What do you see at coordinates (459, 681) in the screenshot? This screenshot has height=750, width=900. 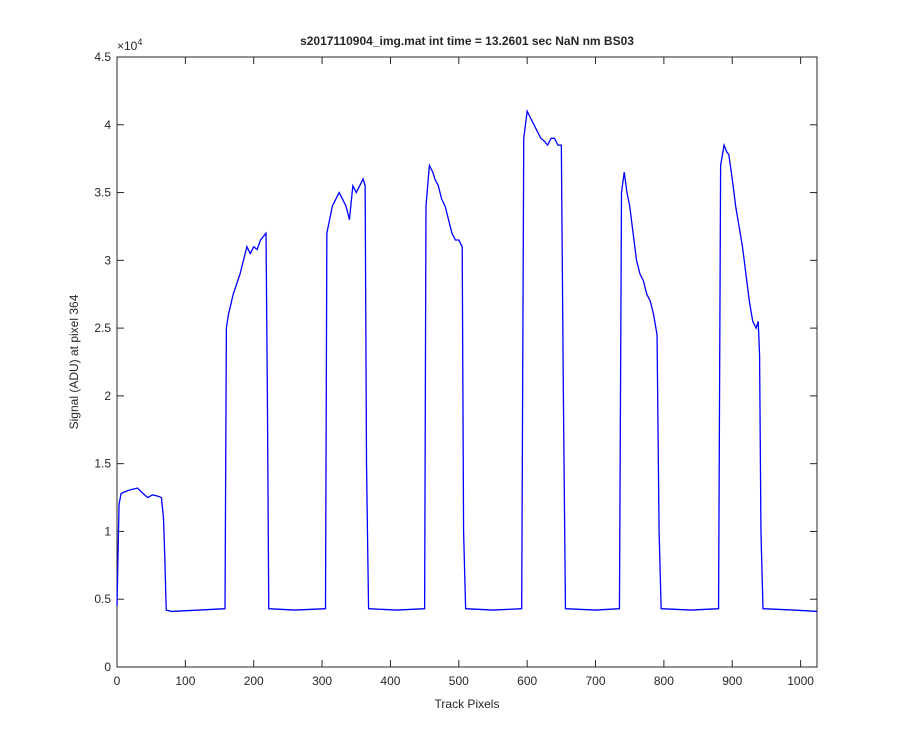 I see `x-tick-label: 500` at bounding box center [459, 681].